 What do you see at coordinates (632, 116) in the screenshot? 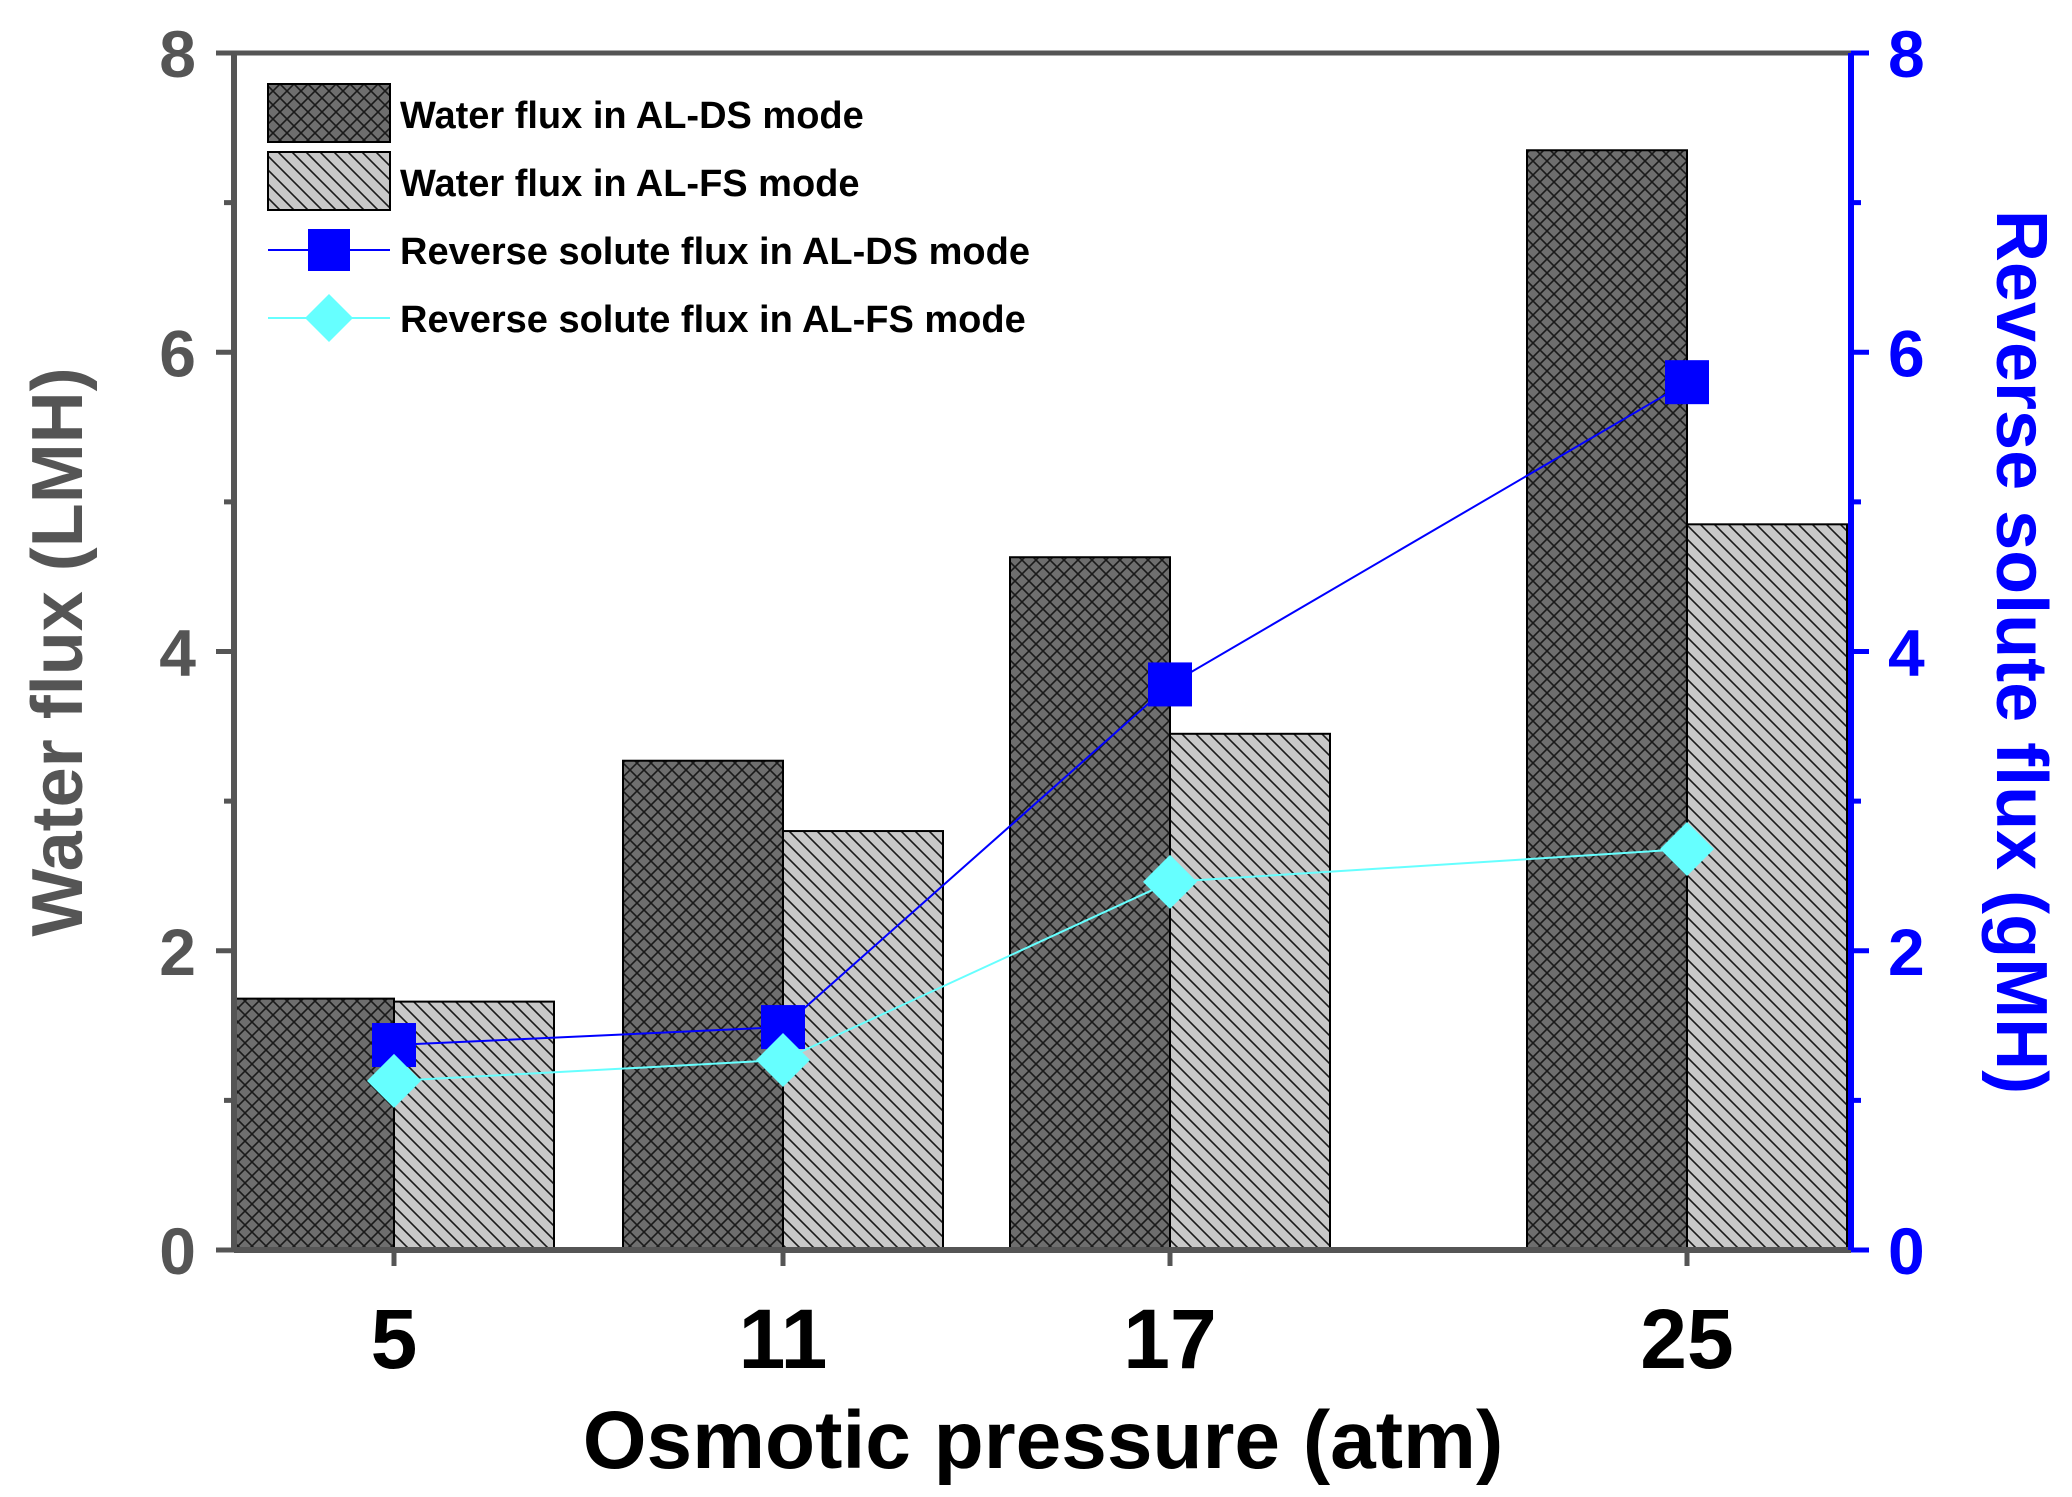
I see `legend-label-al-ds-water: Water flux in AL-DS mode` at bounding box center [632, 116].